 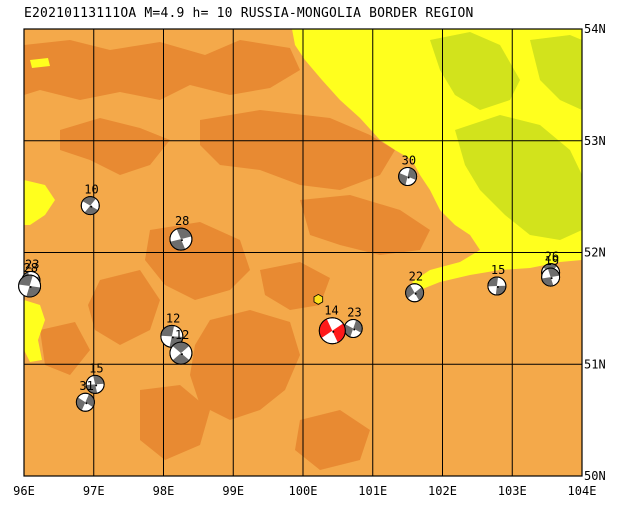 I want to click on event-depth-label: 30, so click(x=409, y=161).